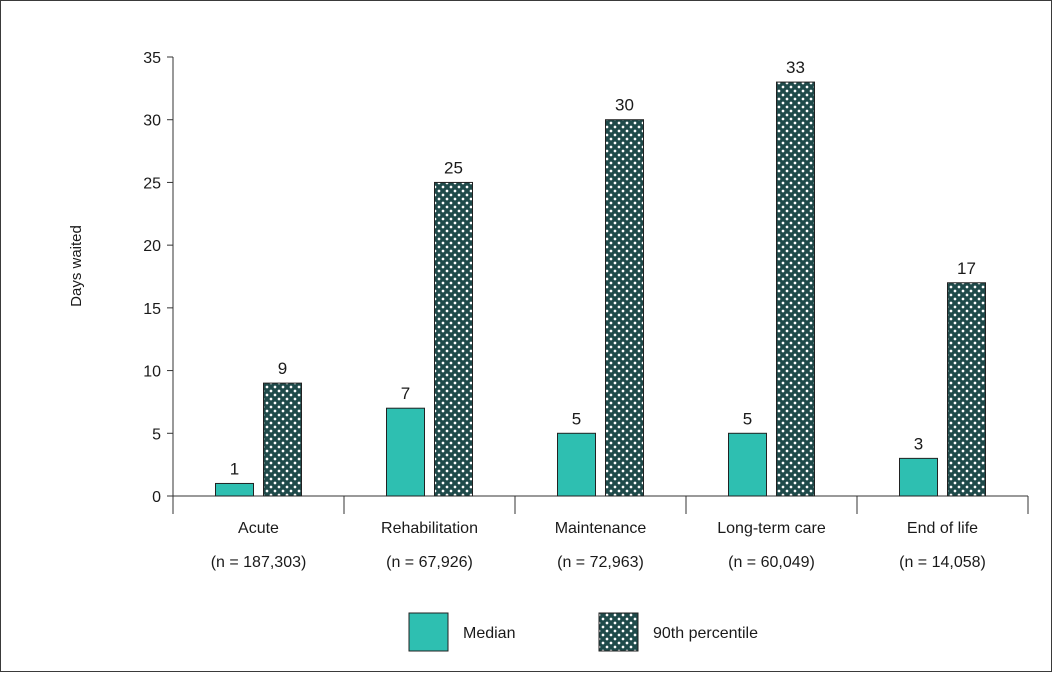 The height and width of the screenshot is (676, 1052). Describe the element at coordinates (76, 266) in the screenshot. I see `y-axis-label: Days waited` at that location.